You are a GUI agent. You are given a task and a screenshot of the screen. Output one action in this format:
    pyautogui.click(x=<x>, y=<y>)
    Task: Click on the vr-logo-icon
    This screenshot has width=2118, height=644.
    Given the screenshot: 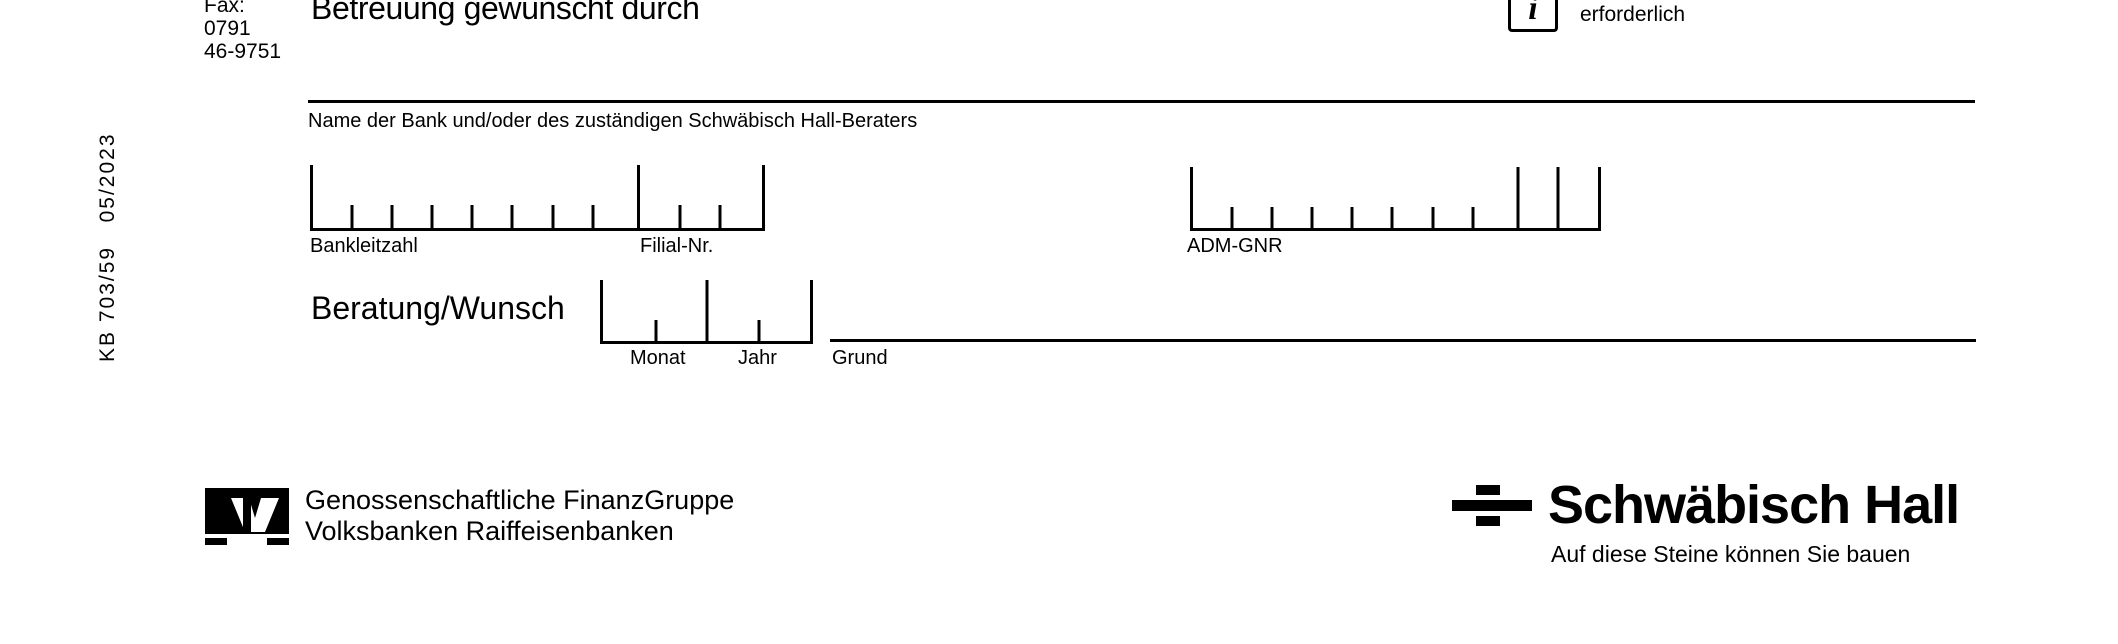 What is the action you would take?
    pyautogui.click(x=247, y=516)
    